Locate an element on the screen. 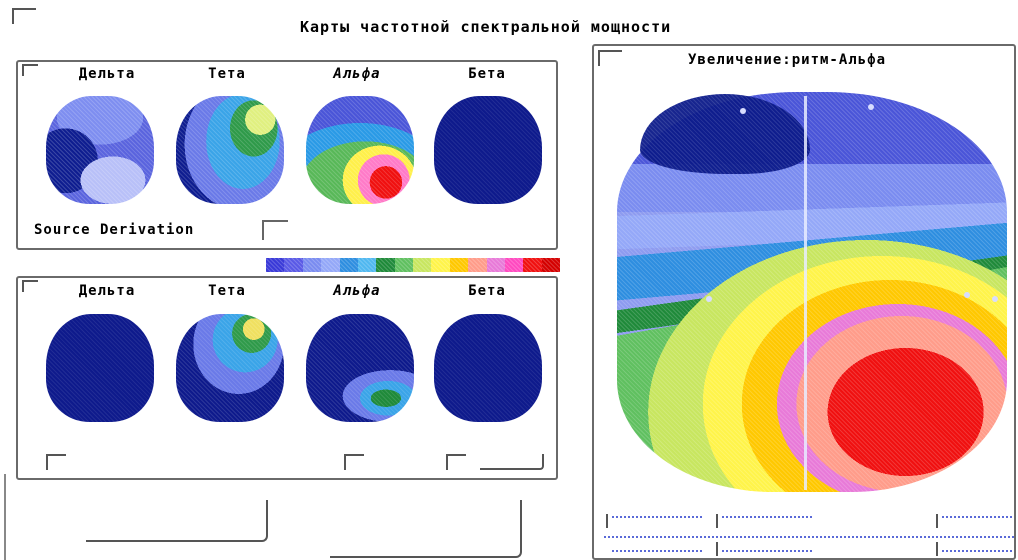 This screenshot has width=1018, height=560. top-beta-map is located at coordinates (488, 150).